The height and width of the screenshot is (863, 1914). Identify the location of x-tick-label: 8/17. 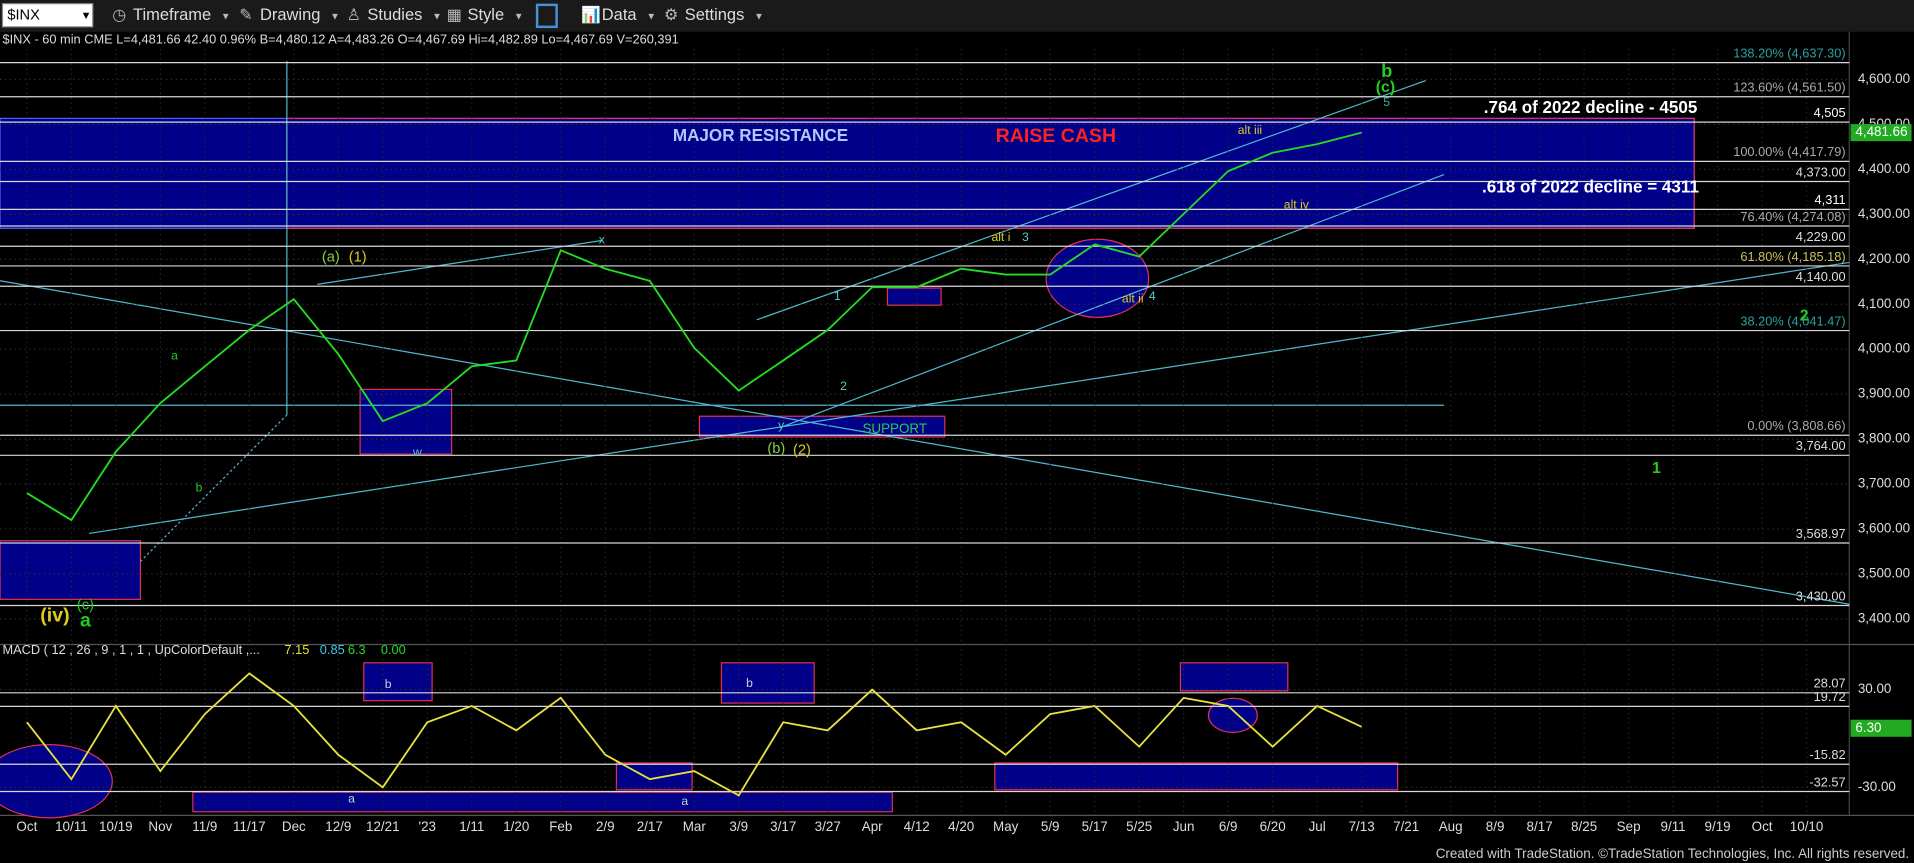
(1540, 826).